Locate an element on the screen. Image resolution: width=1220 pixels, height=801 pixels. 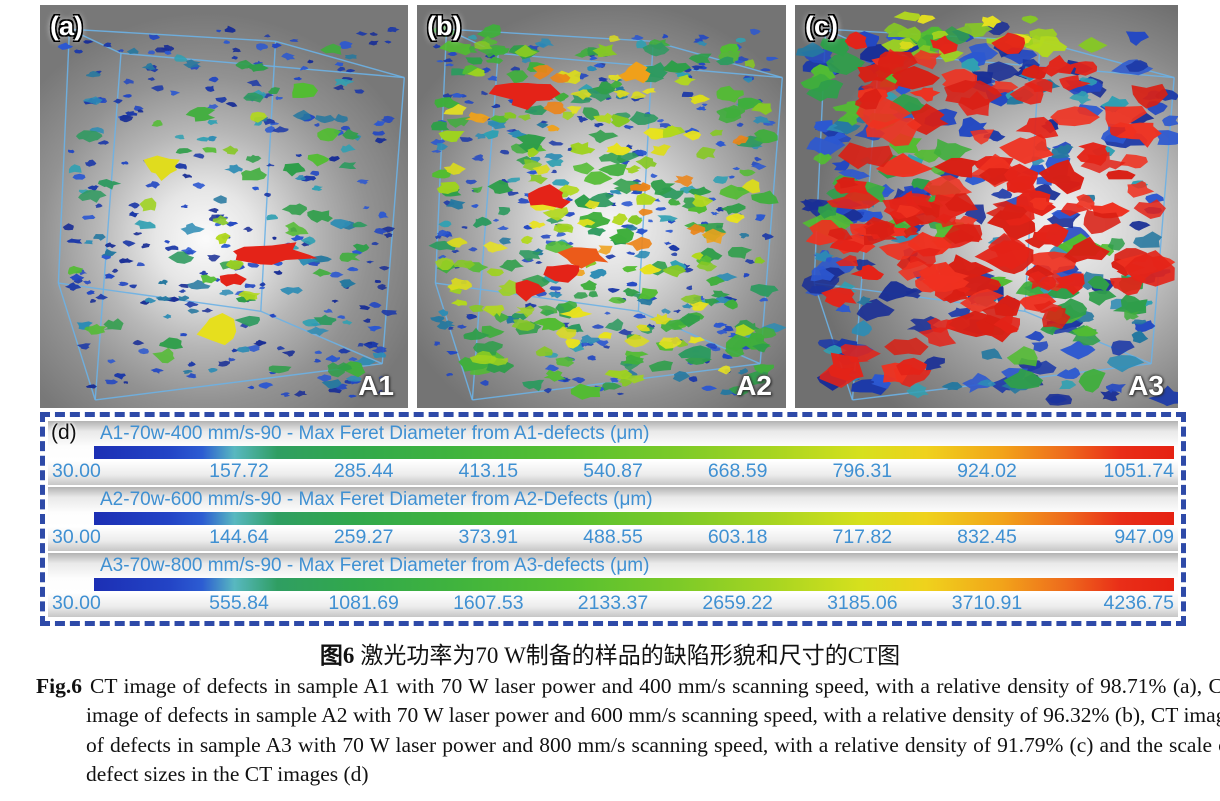
scale-tick: 540.87 is located at coordinates (613, 471).